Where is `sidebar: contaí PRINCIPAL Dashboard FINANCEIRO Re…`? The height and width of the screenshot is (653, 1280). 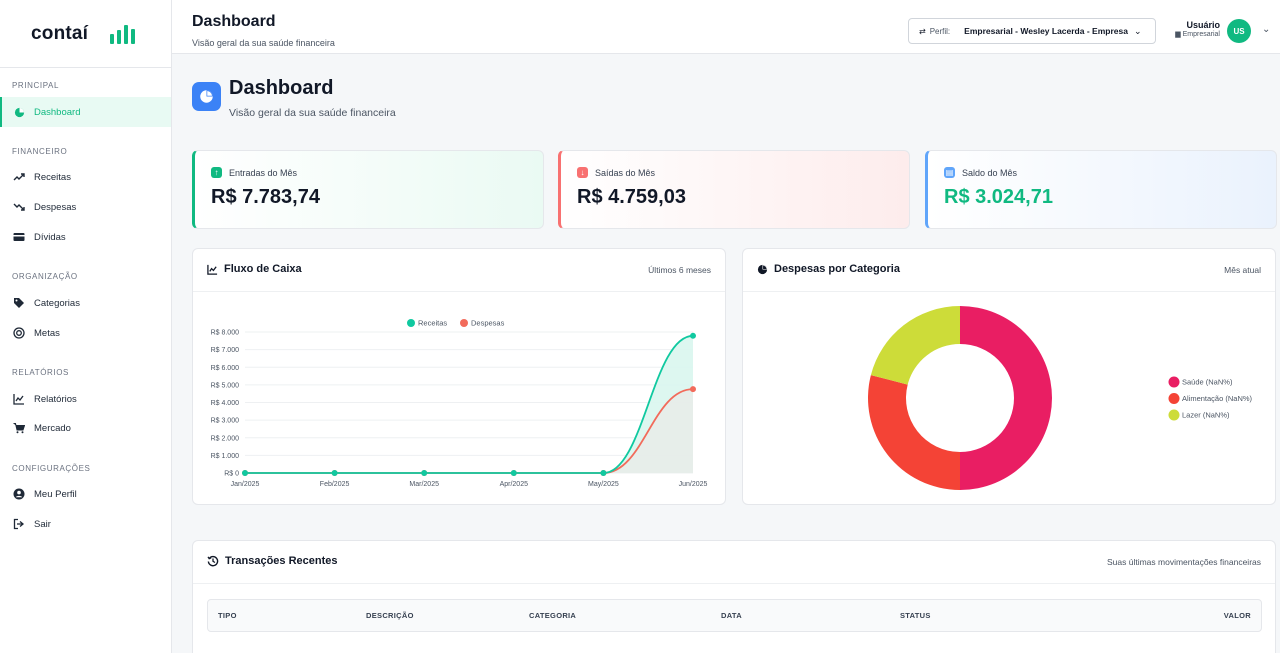
sidebar: contaí PRINCIPAL Dashboard FINANCEIRO Re… is located at coordinates (86, 326).